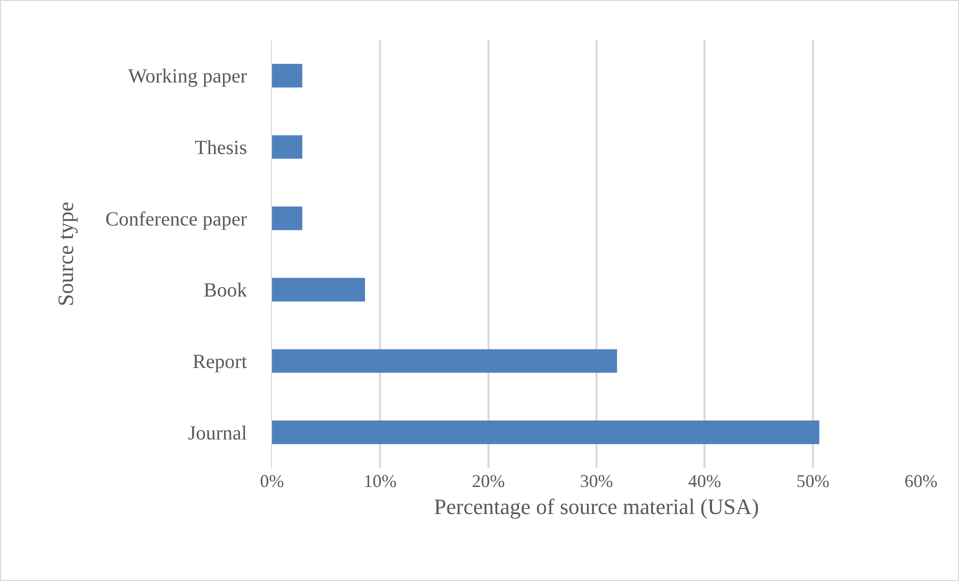  Describe the element at coordinates (220, 362) in the screenshot. I see `y-tick-label: Report` at that location.